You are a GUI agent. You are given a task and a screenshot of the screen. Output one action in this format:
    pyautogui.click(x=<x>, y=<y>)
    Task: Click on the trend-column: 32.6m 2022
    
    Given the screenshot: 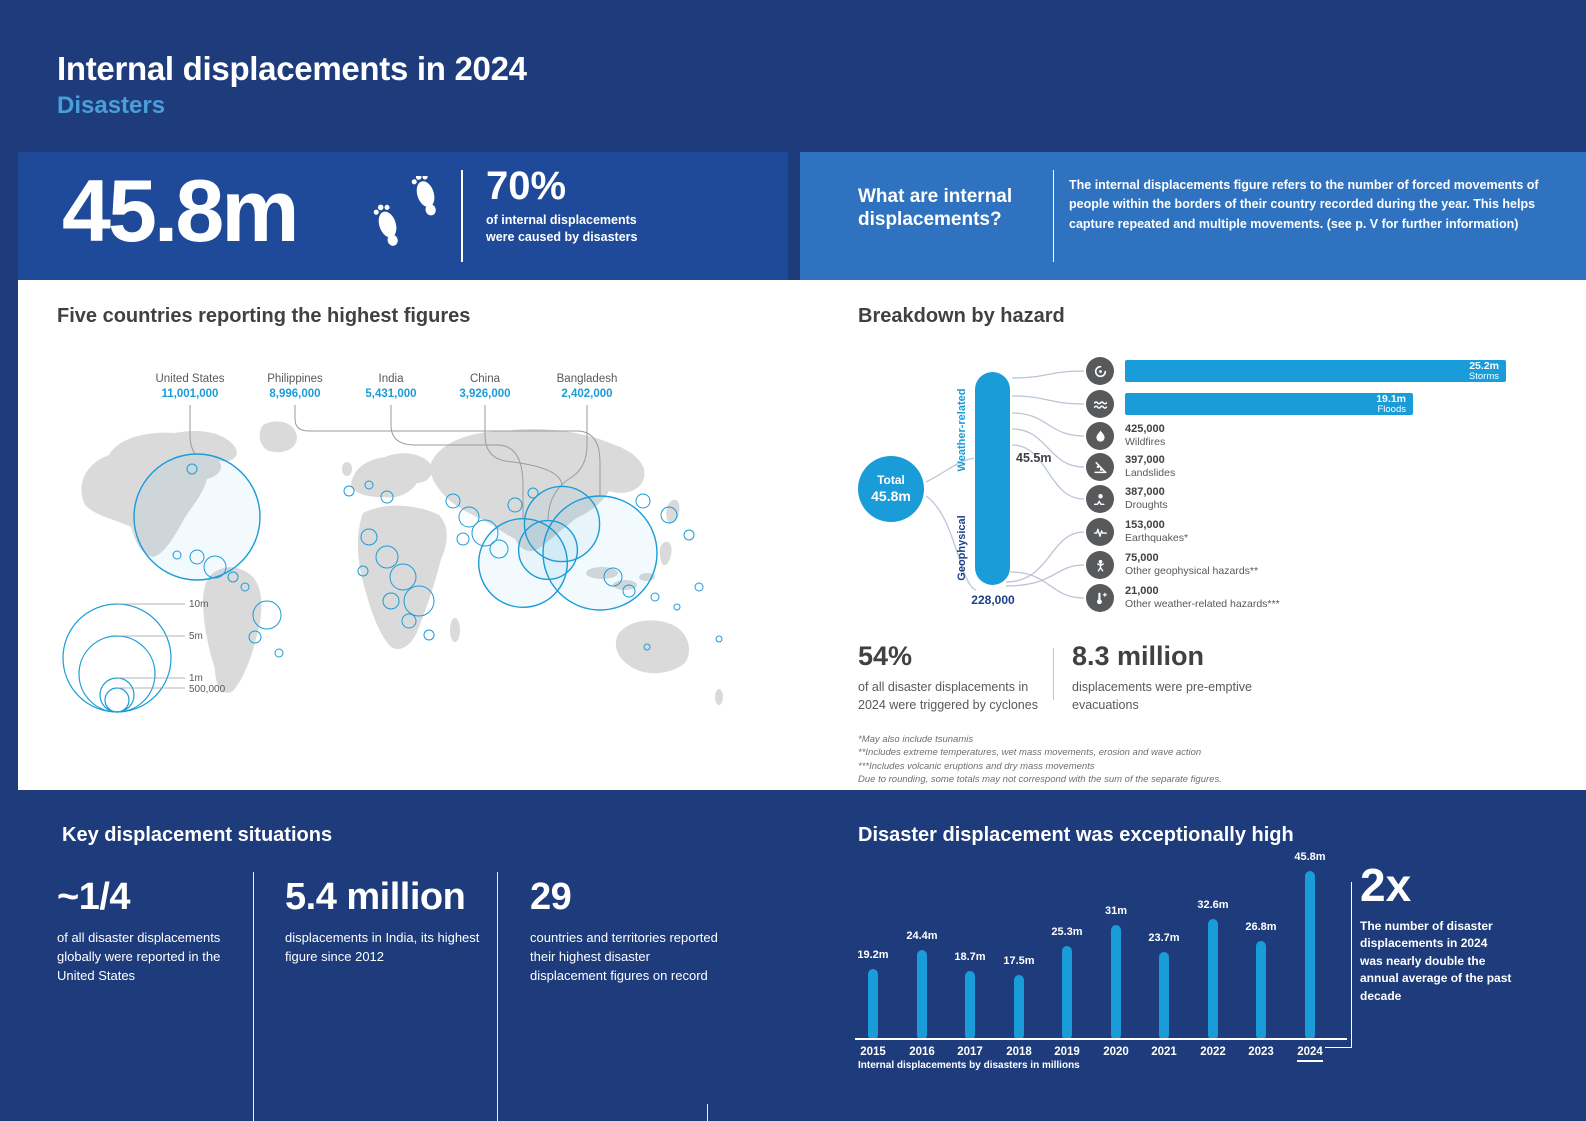 What is the action you would take?
    pyautogui.click(x=1213, y=949)
    